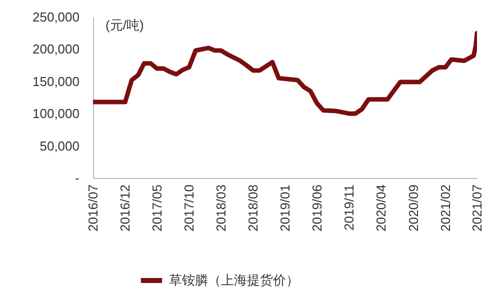 Image resolution: width=500 pixels, height=299 pixels. What do you see at coordinates (477, 208) in the screenshot?
I see `x-tick-label: 2021/07` at bounding box center [477, 208].